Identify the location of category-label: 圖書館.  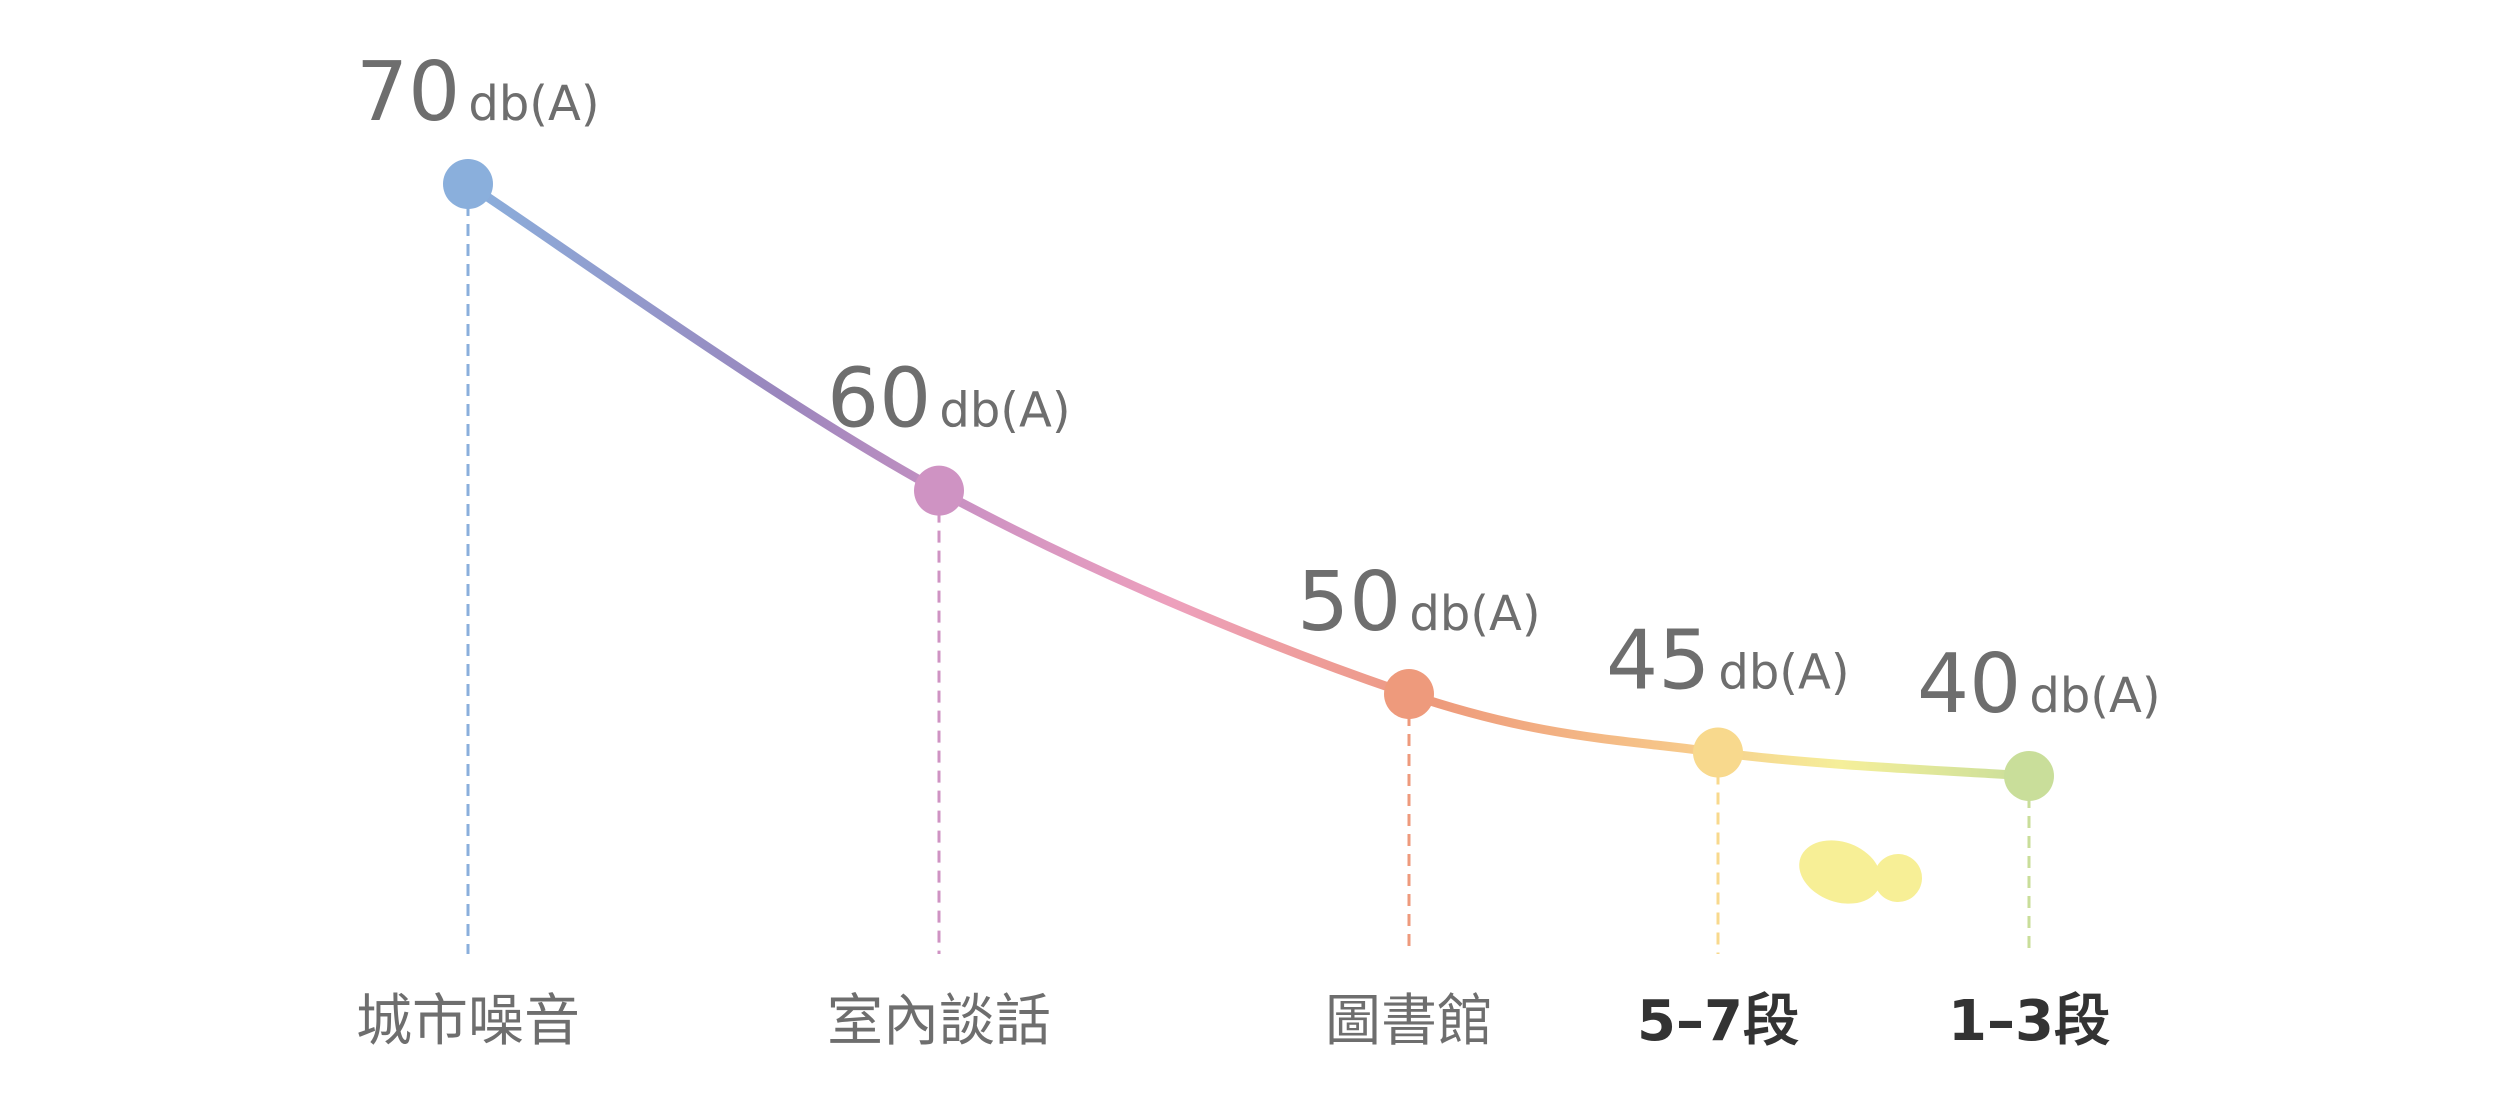
(1409, 1021).